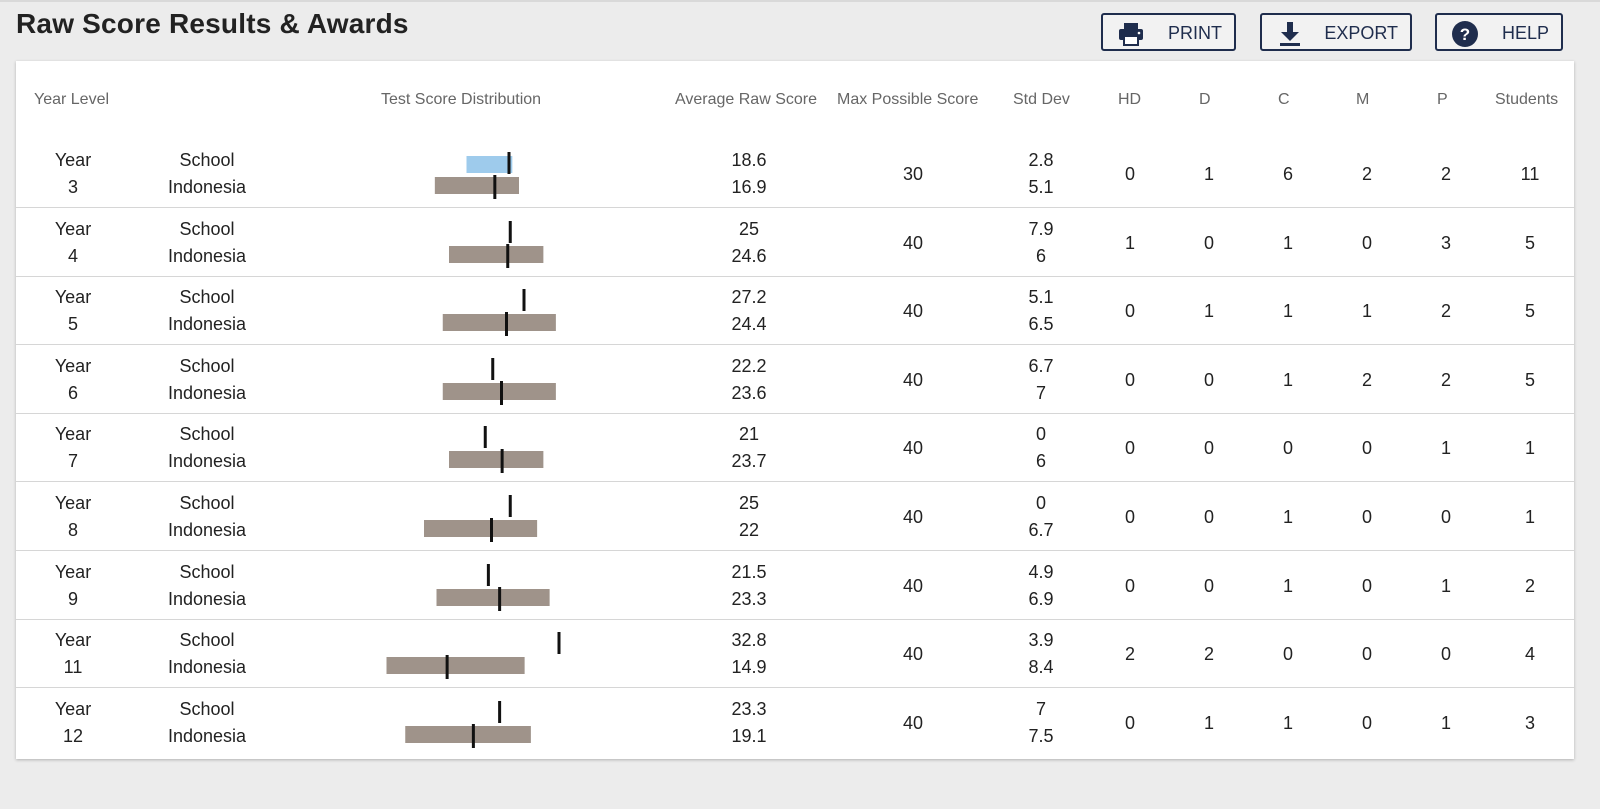  What do you see at coordinates (1041, 598) in the screenshot?
I see `std-dev-cell: 6.9` at bounding box center [1041, 598].